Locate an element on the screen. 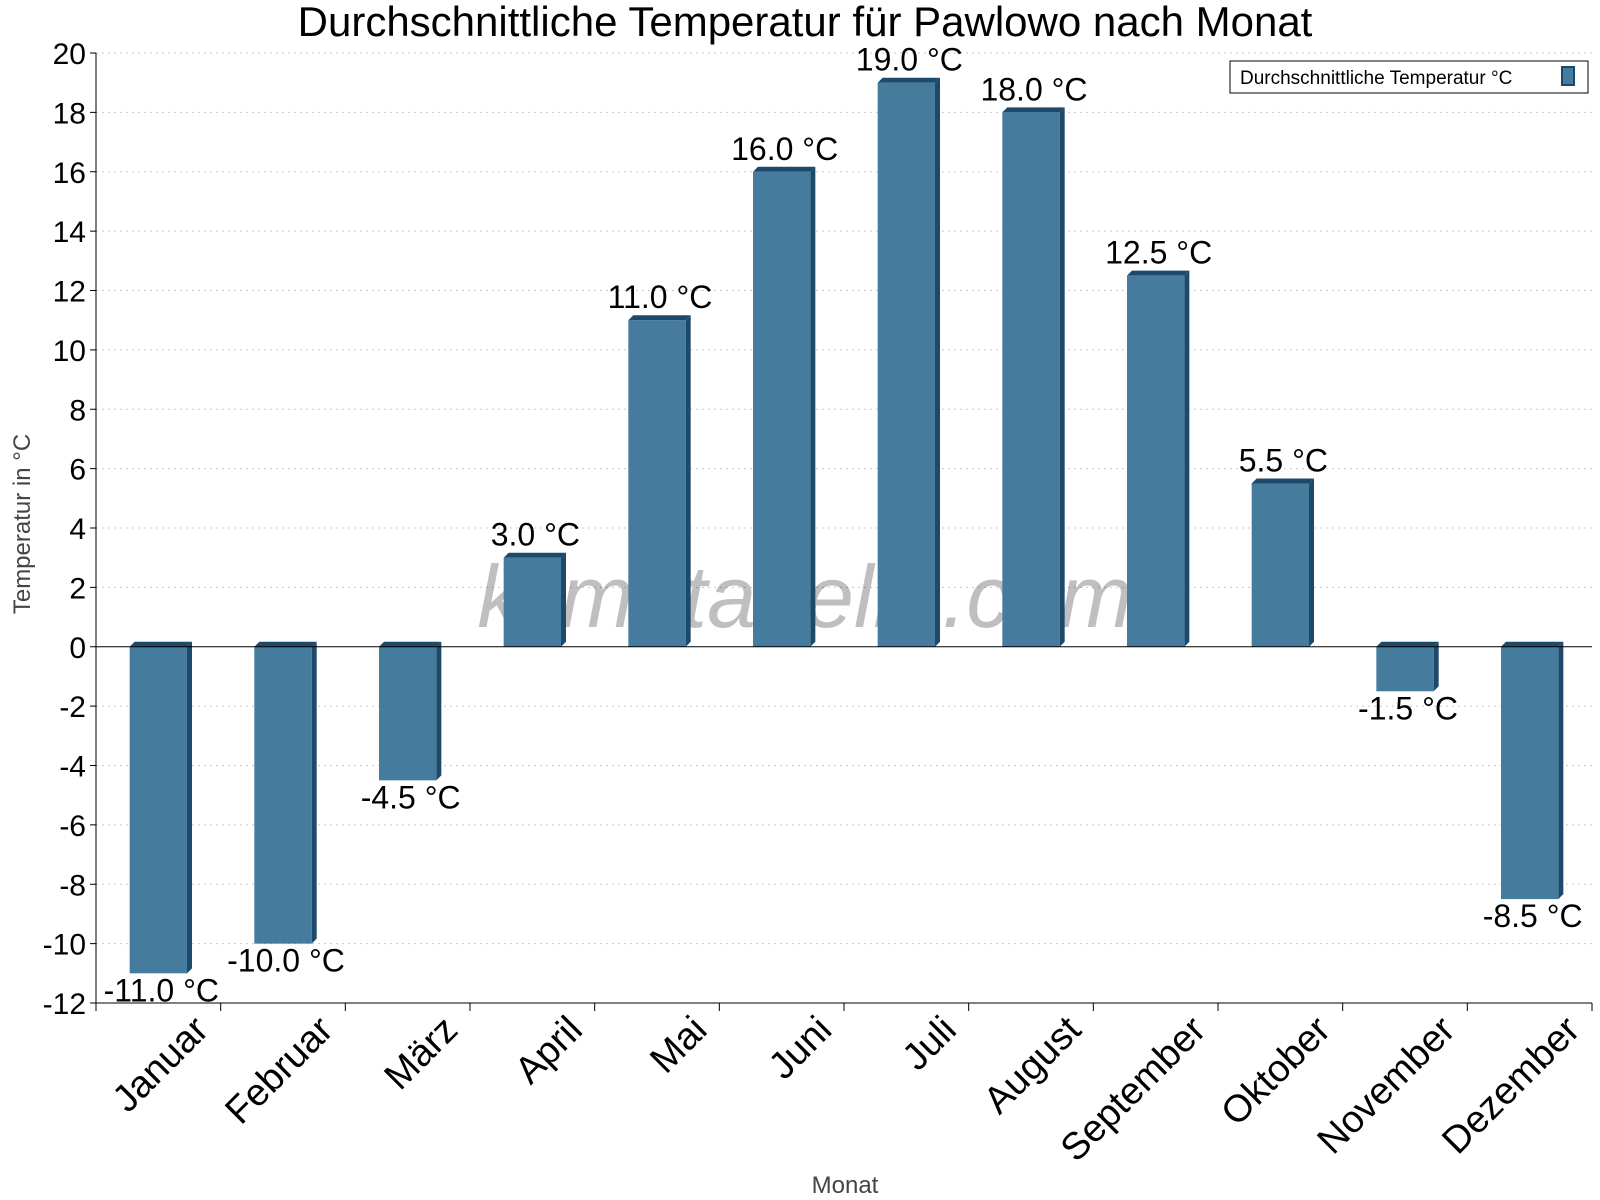  y-tick-label: -6 is located at coordinates (72, 826).